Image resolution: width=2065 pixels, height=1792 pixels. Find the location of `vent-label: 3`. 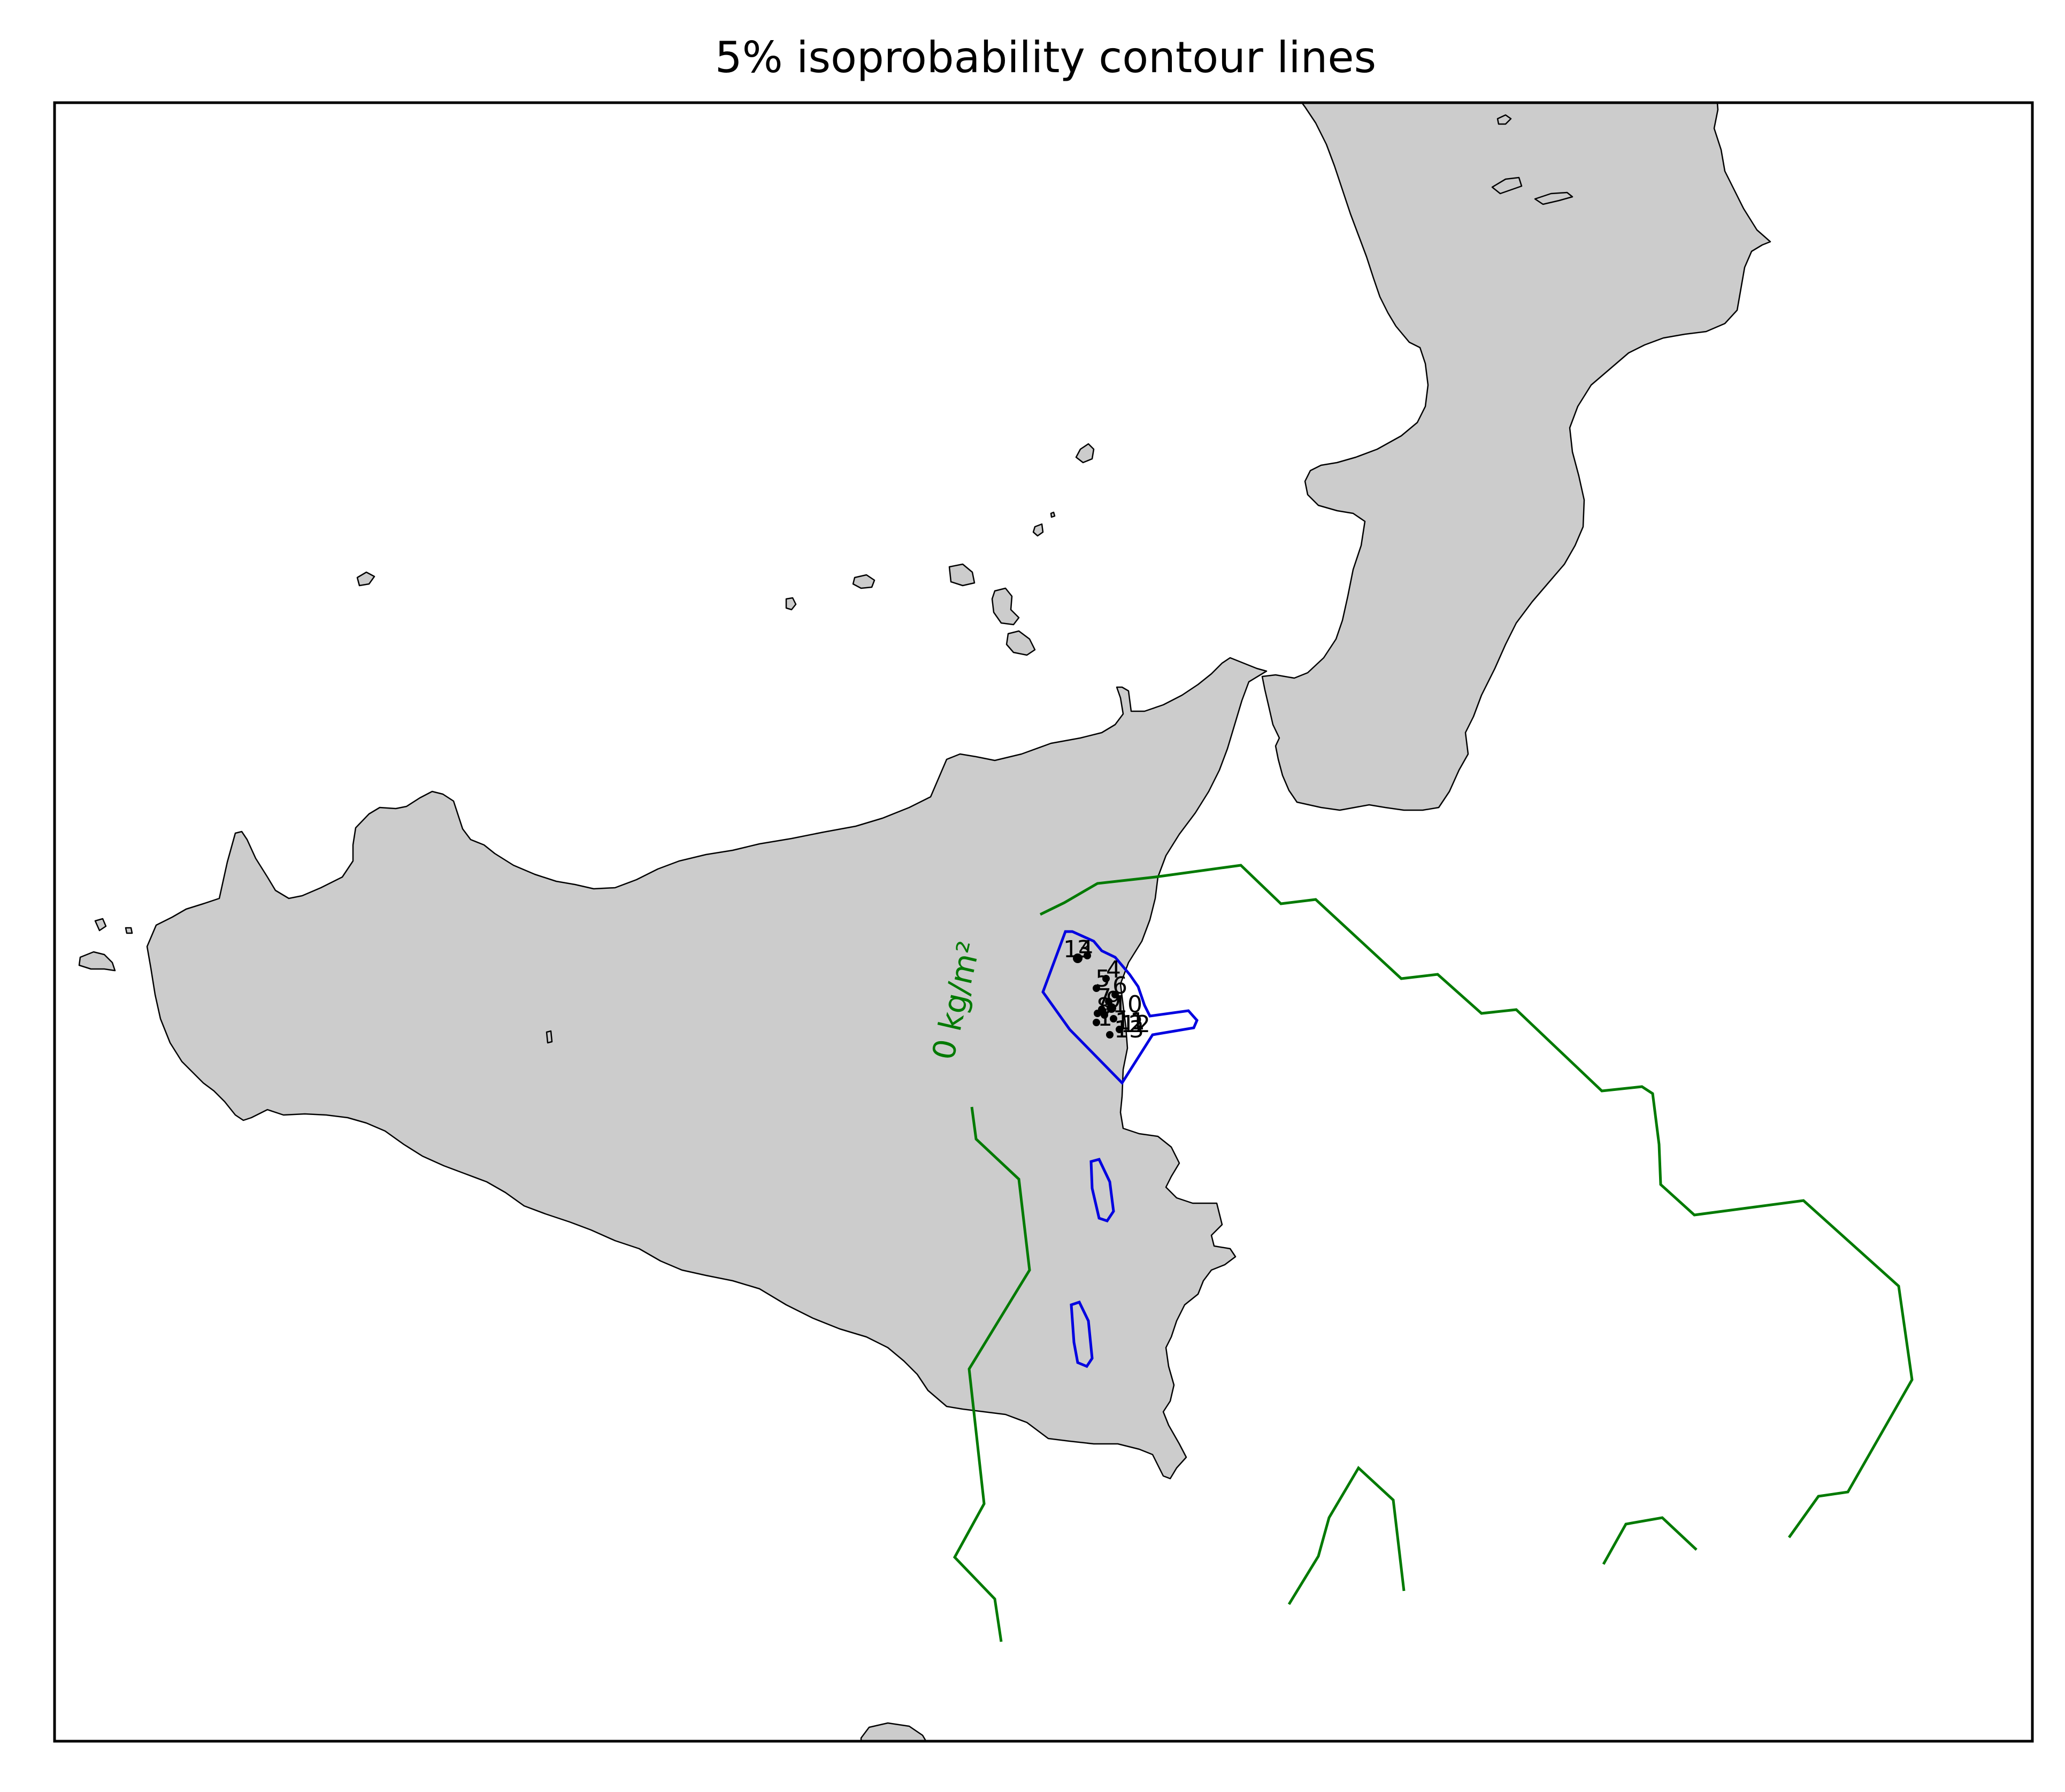

vent-label: 3 is located at coordinates (1084, 950).